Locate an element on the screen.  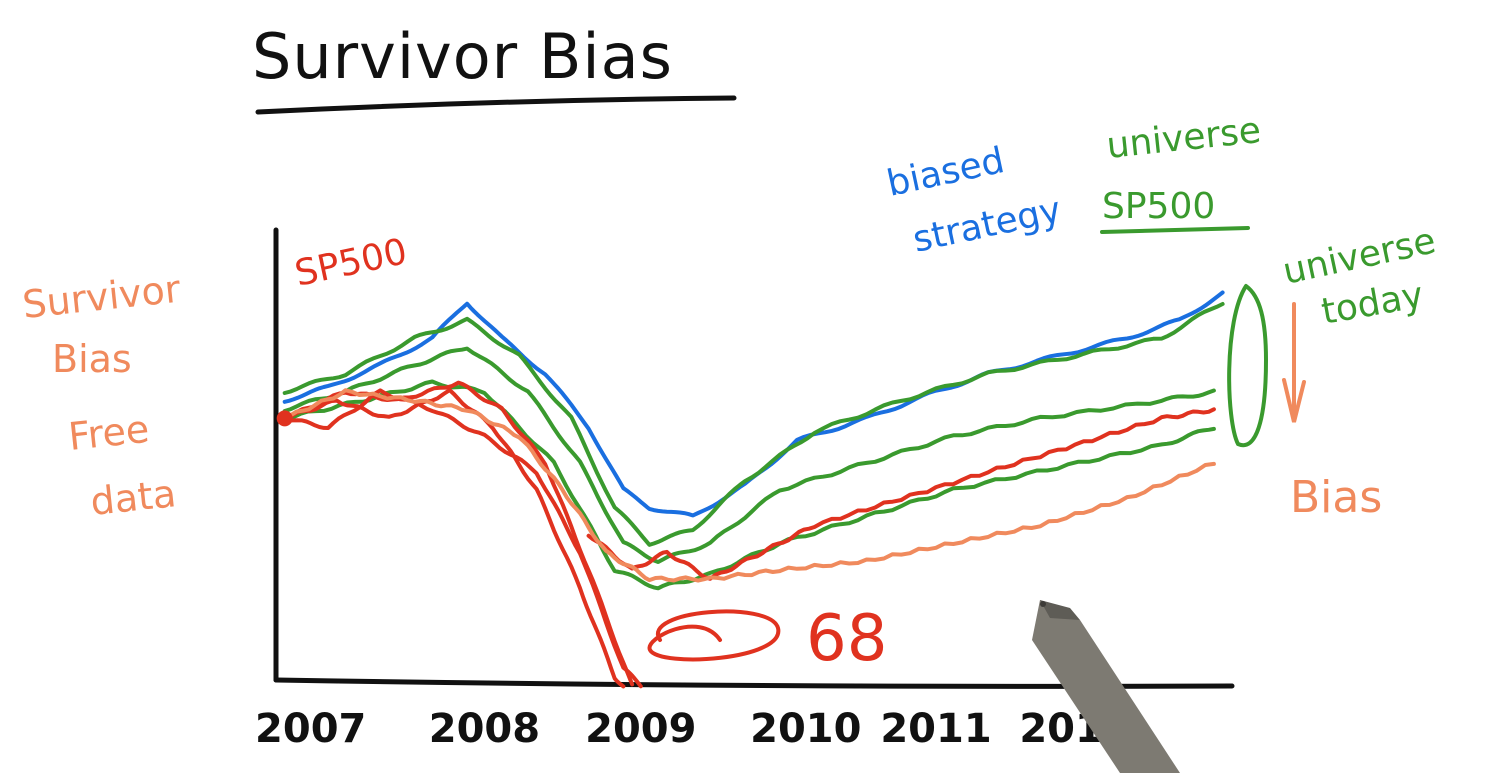
x-tick-label-2009: 2009 is located at coordinates (640, 729).